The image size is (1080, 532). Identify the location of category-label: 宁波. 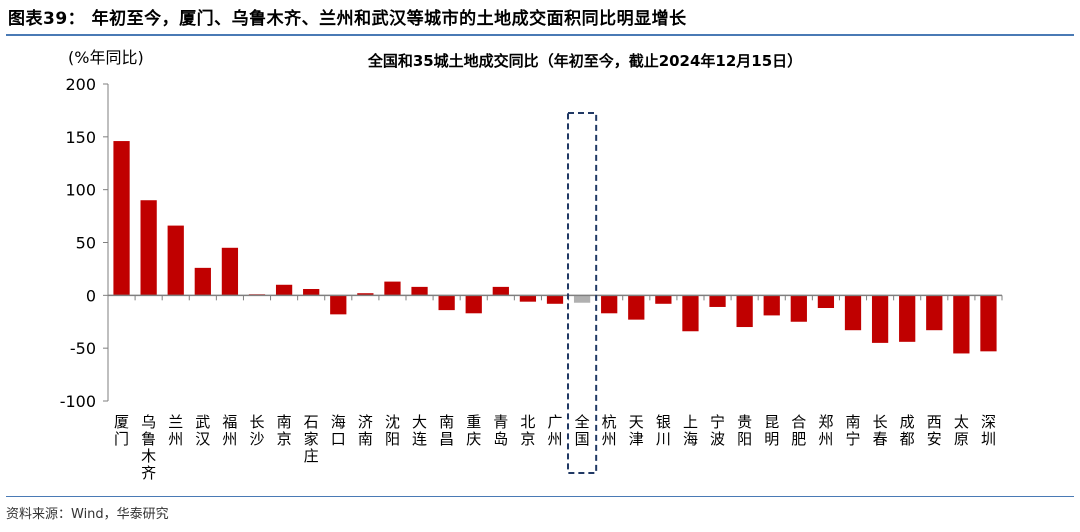
(717, 430).